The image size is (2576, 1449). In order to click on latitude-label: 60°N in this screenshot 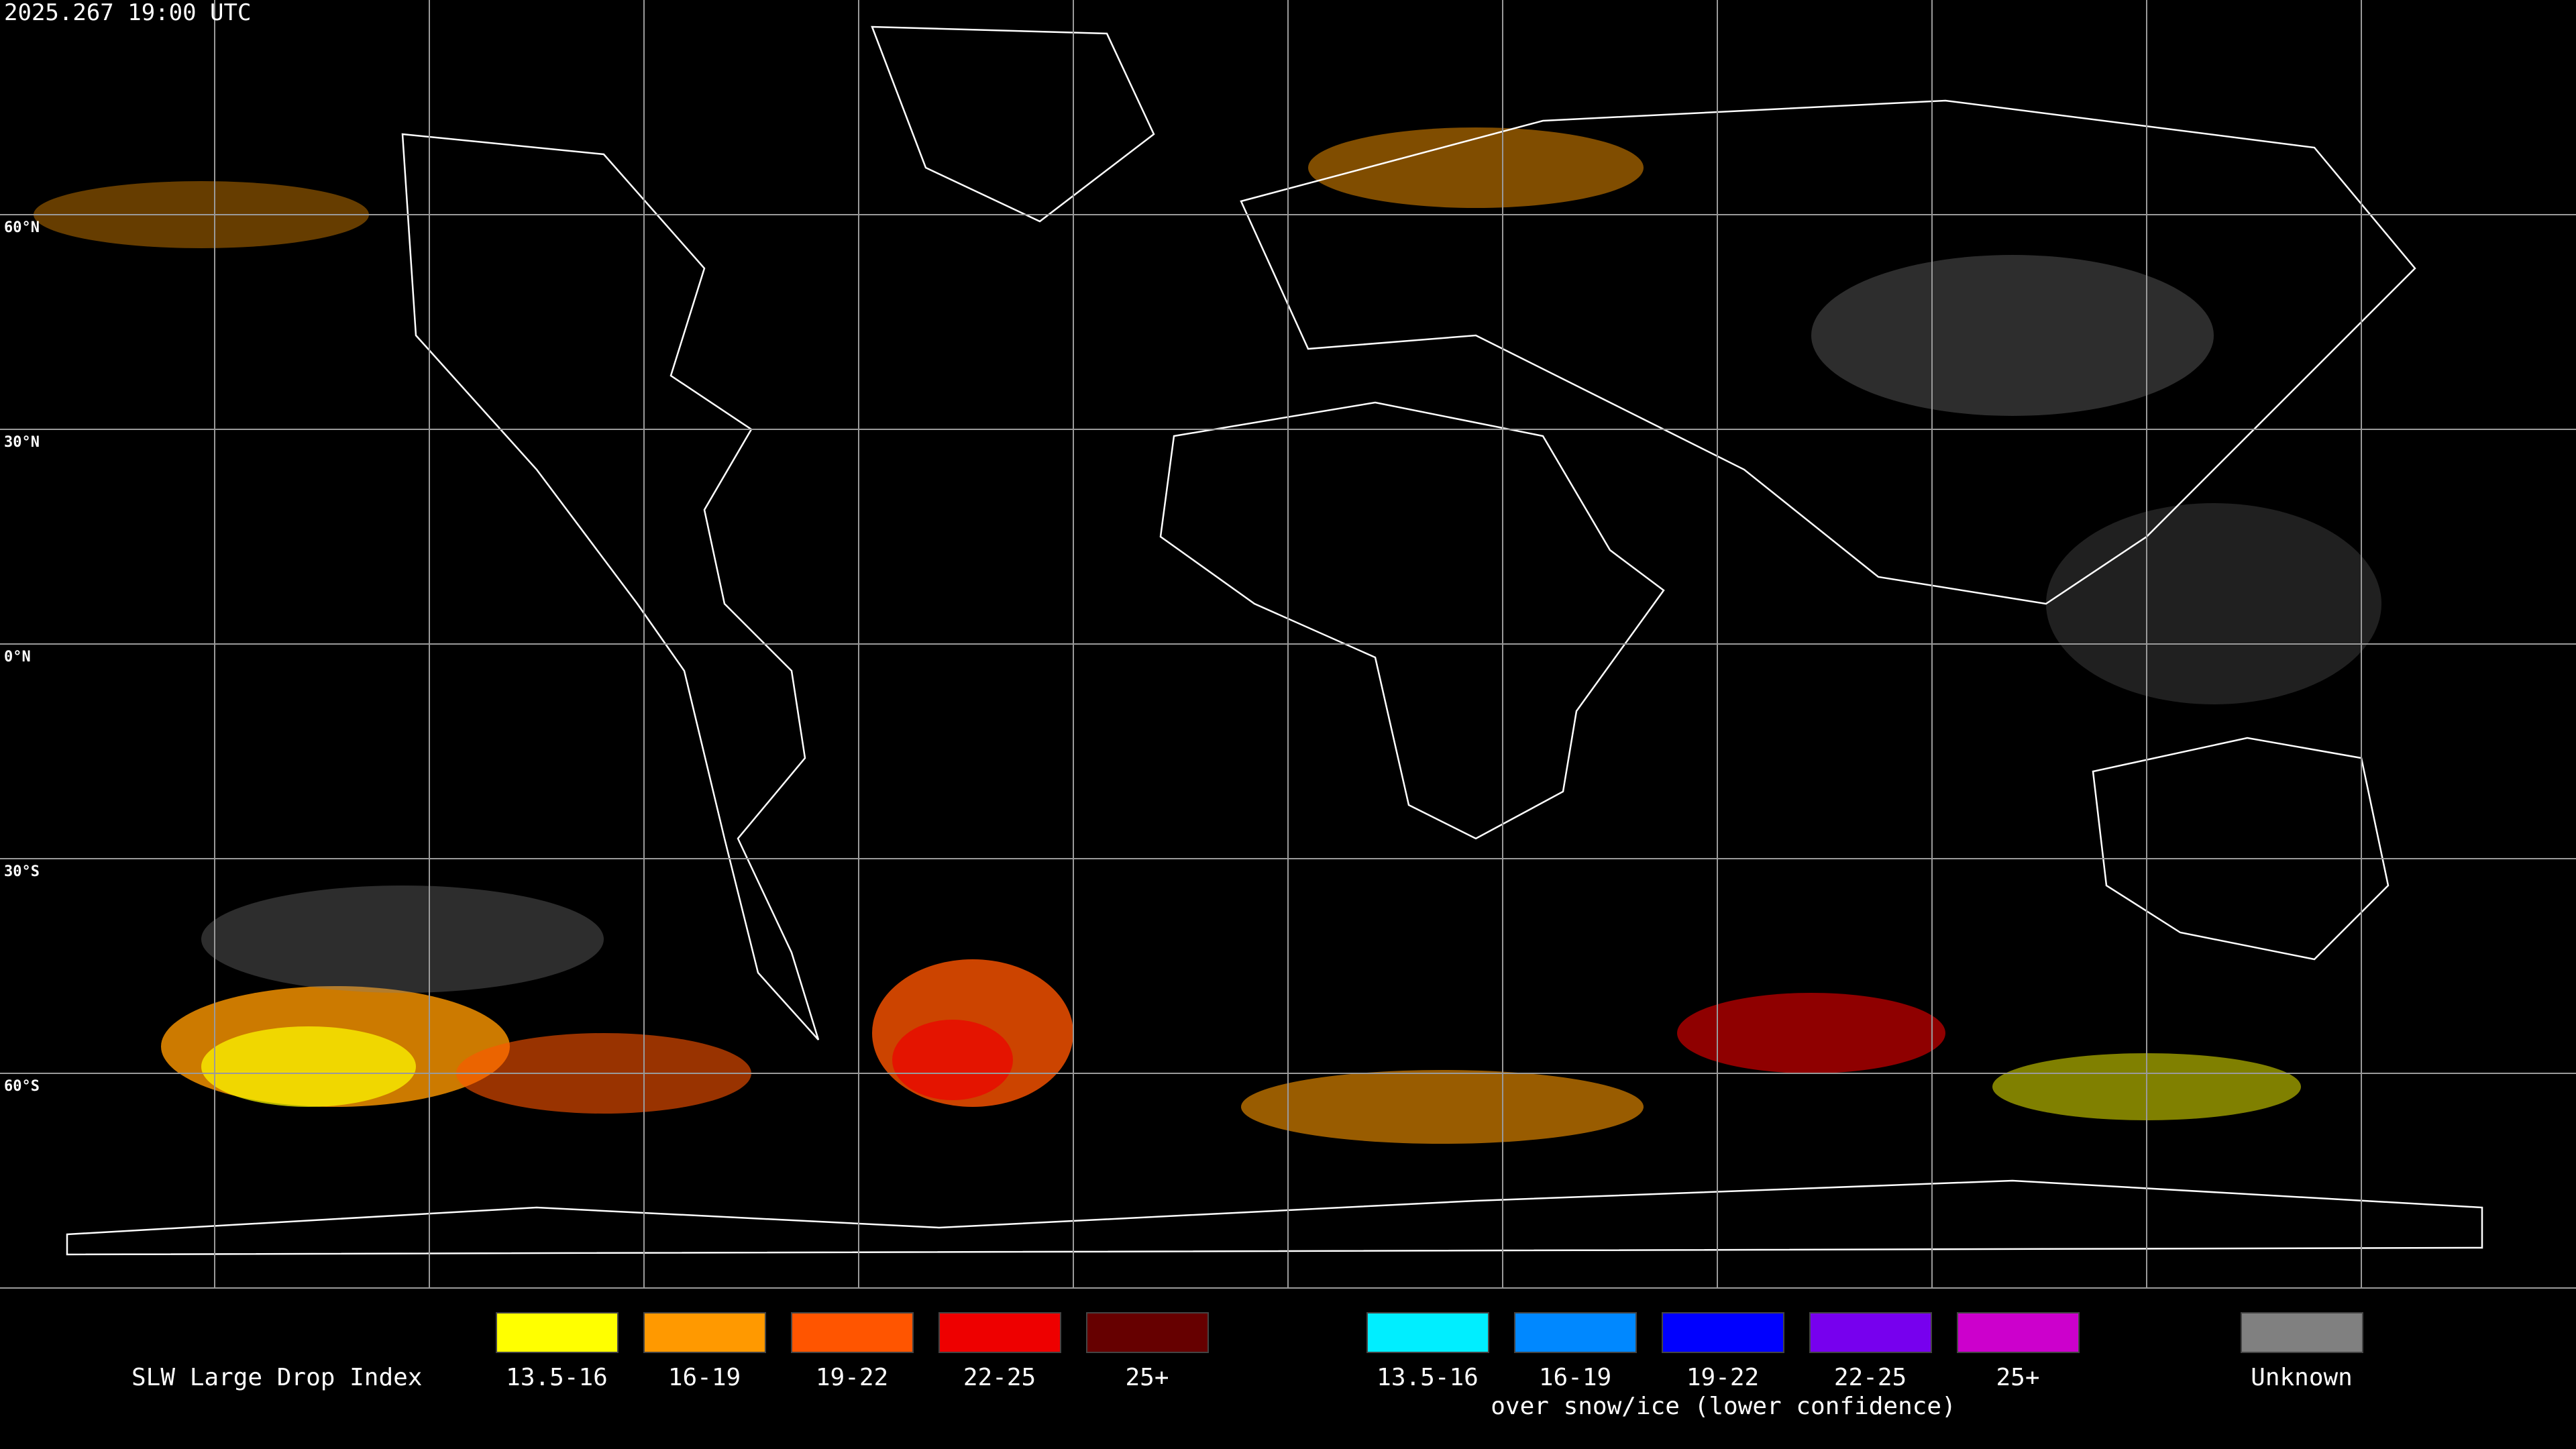, I will do `click(22, 227)`.